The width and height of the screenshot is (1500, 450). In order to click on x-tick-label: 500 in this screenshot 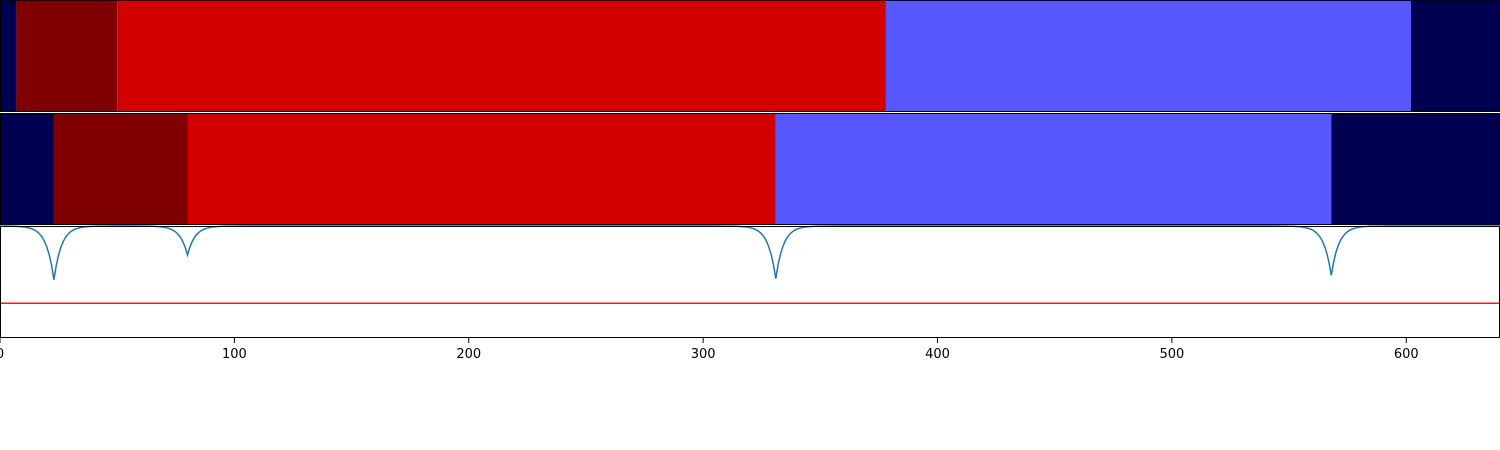, I will do `click(1171, 354)`.